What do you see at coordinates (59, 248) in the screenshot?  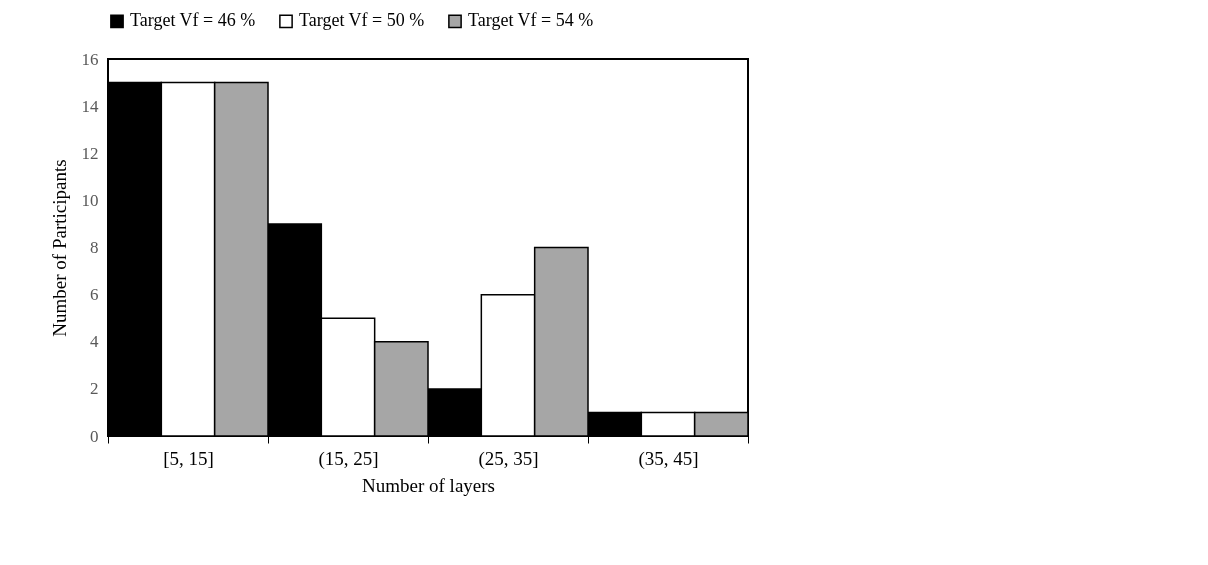 I see `y-axis-title: Number of Participants` at bounding box center [59, 248].